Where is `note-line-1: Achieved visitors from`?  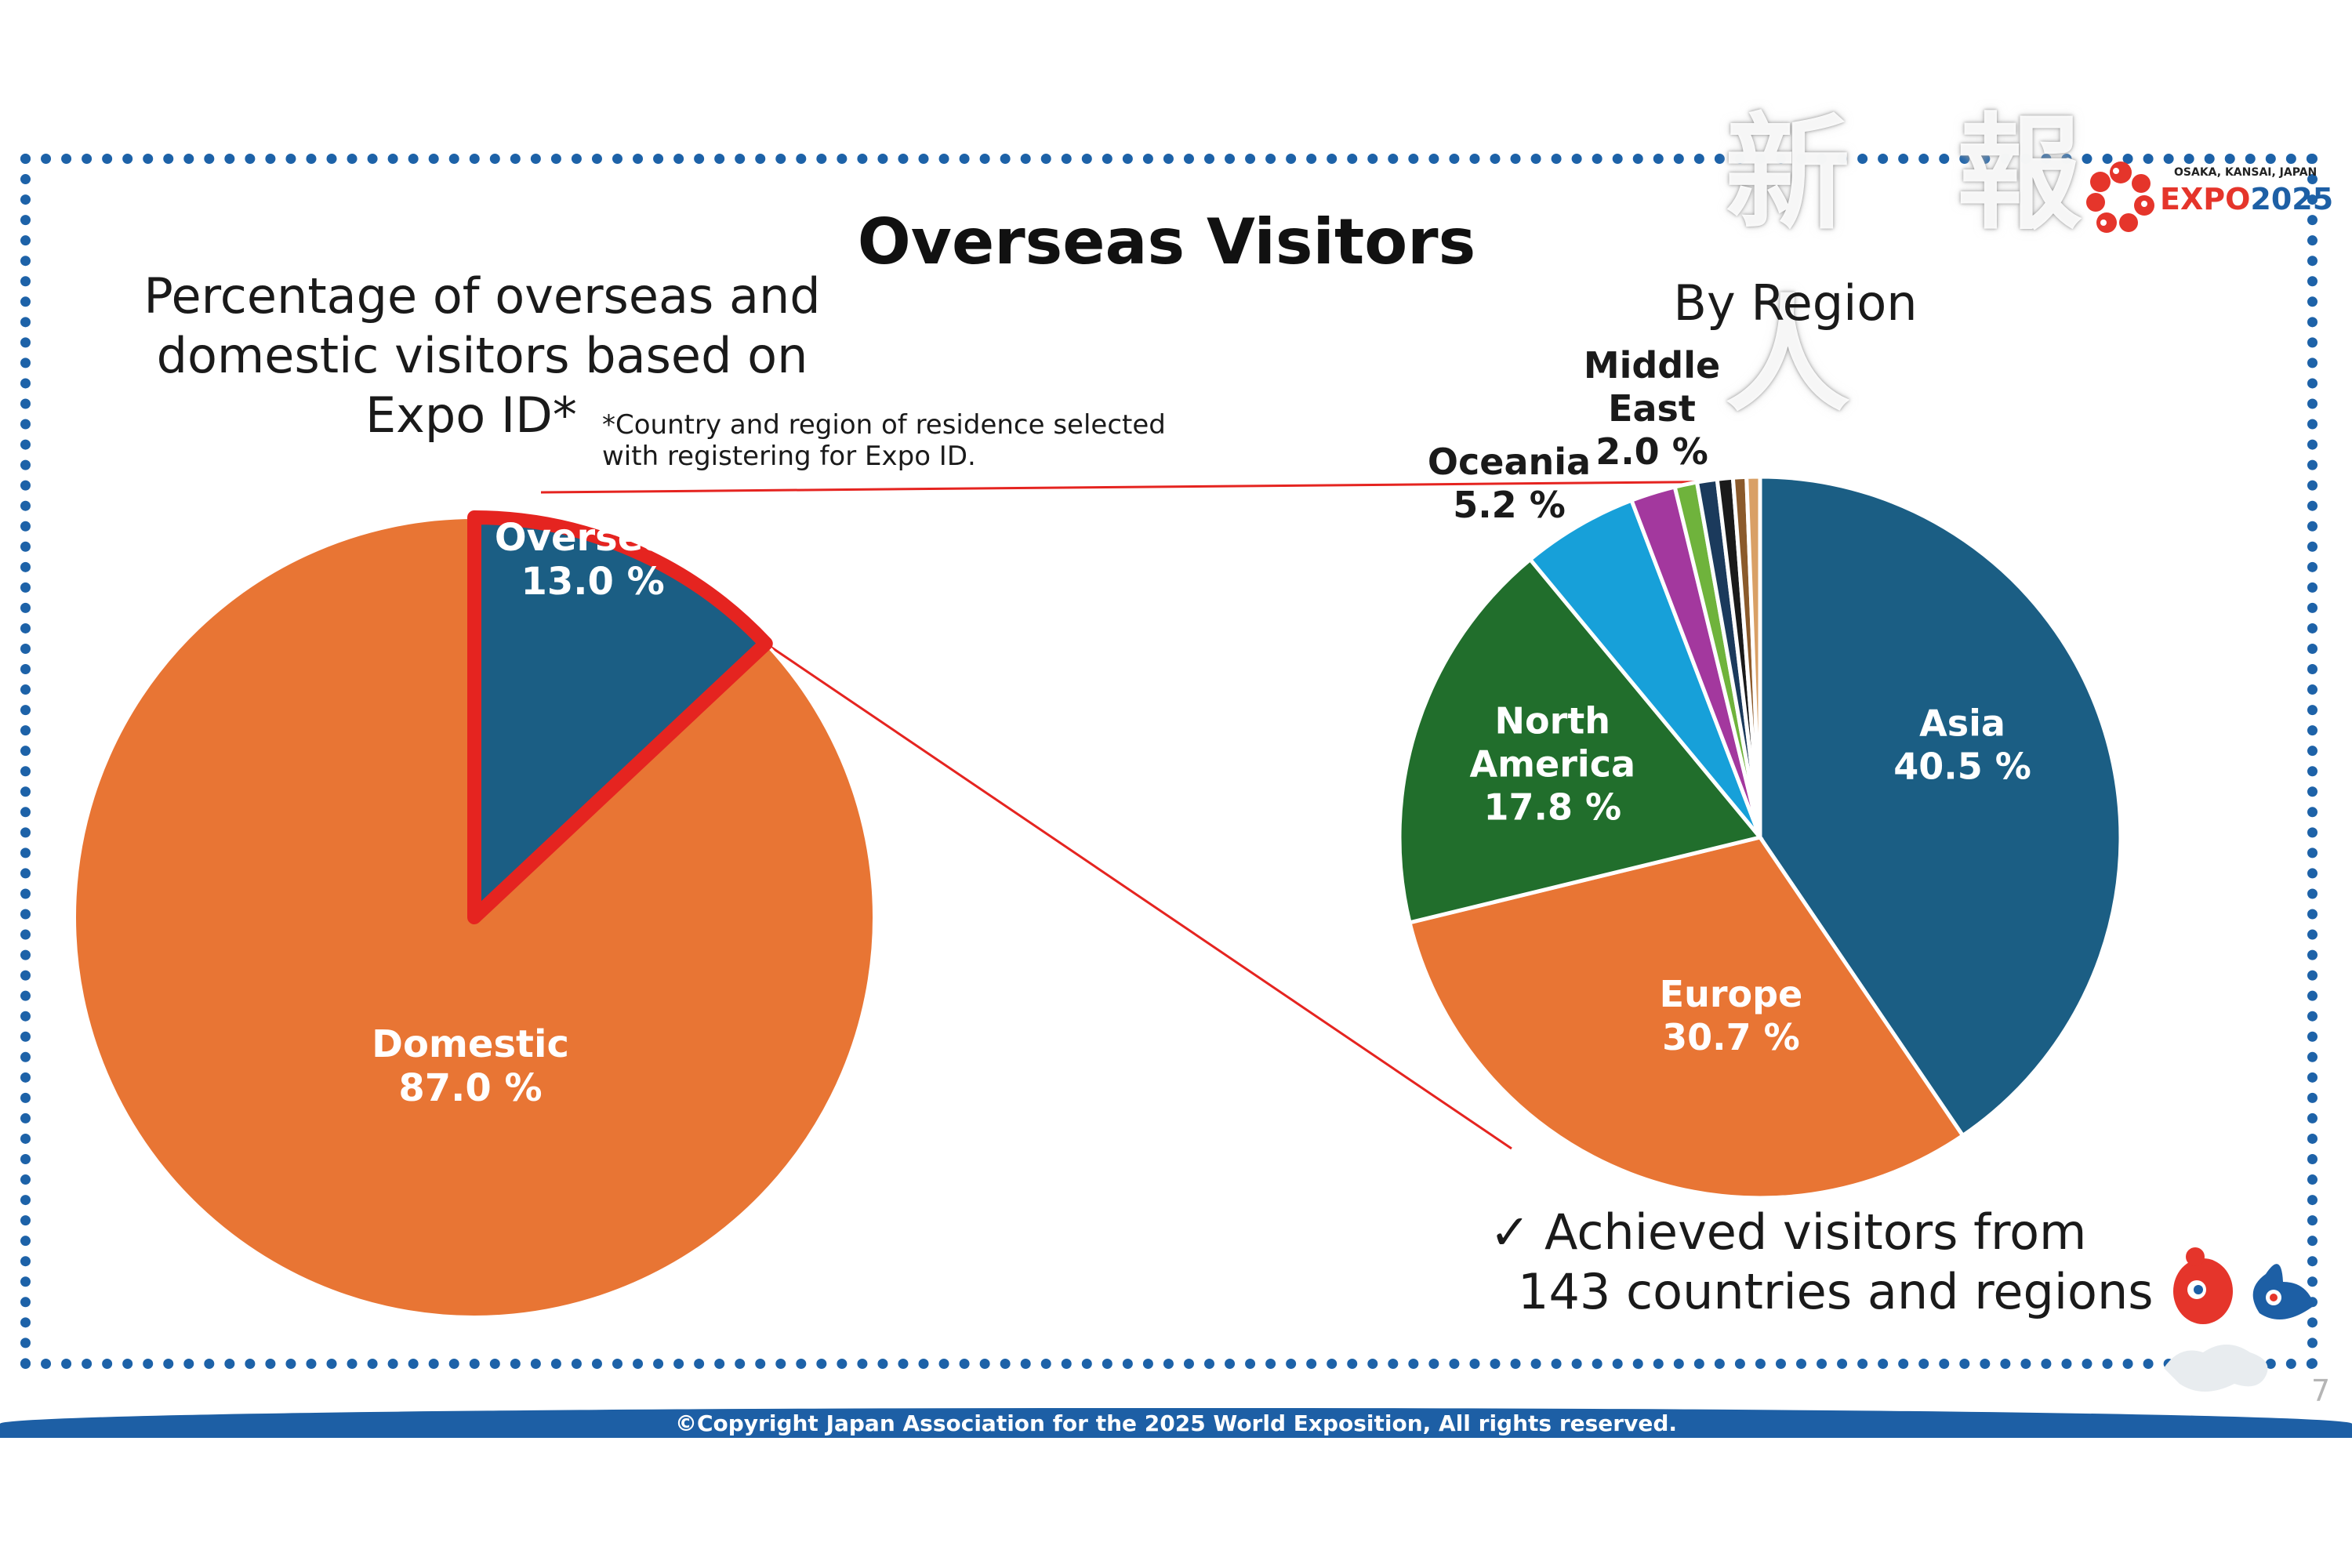 note-line-1: Achieved visitors from is located at coordinates (1815, 1232).